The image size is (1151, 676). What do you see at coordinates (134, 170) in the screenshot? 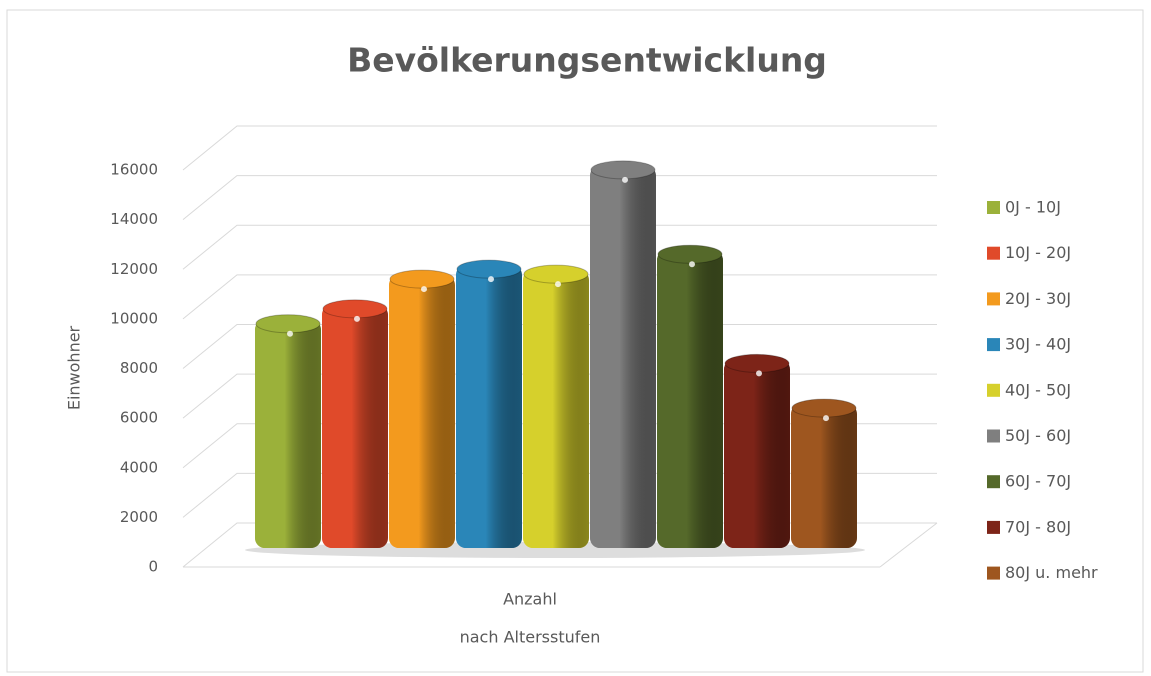
I see `y-tick-label: 16000` at bounding box center [134, 170].